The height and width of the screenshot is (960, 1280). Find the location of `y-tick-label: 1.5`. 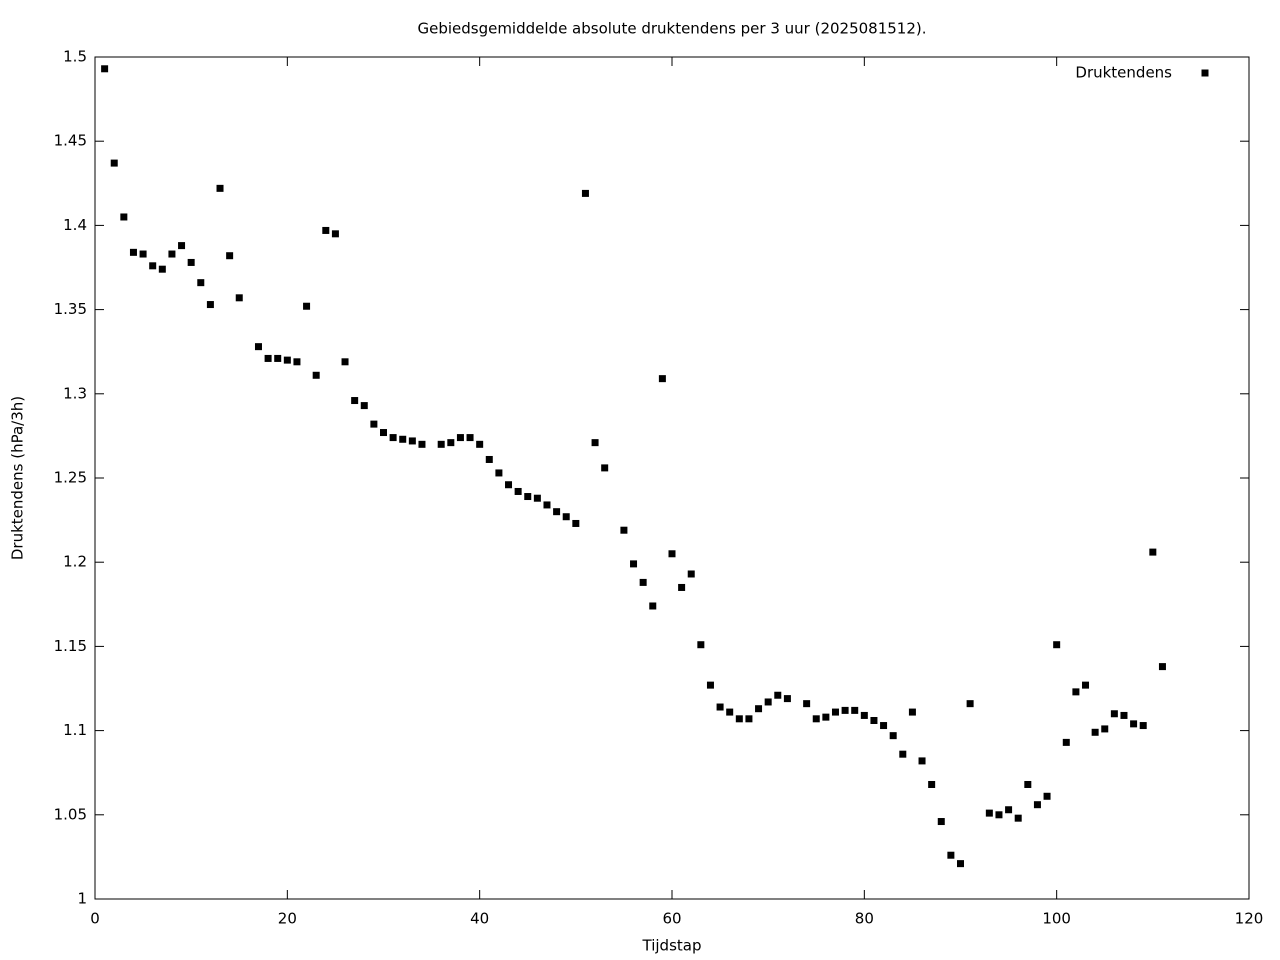

y-tick-label: 1.5 is located at coordinates (75, 57).